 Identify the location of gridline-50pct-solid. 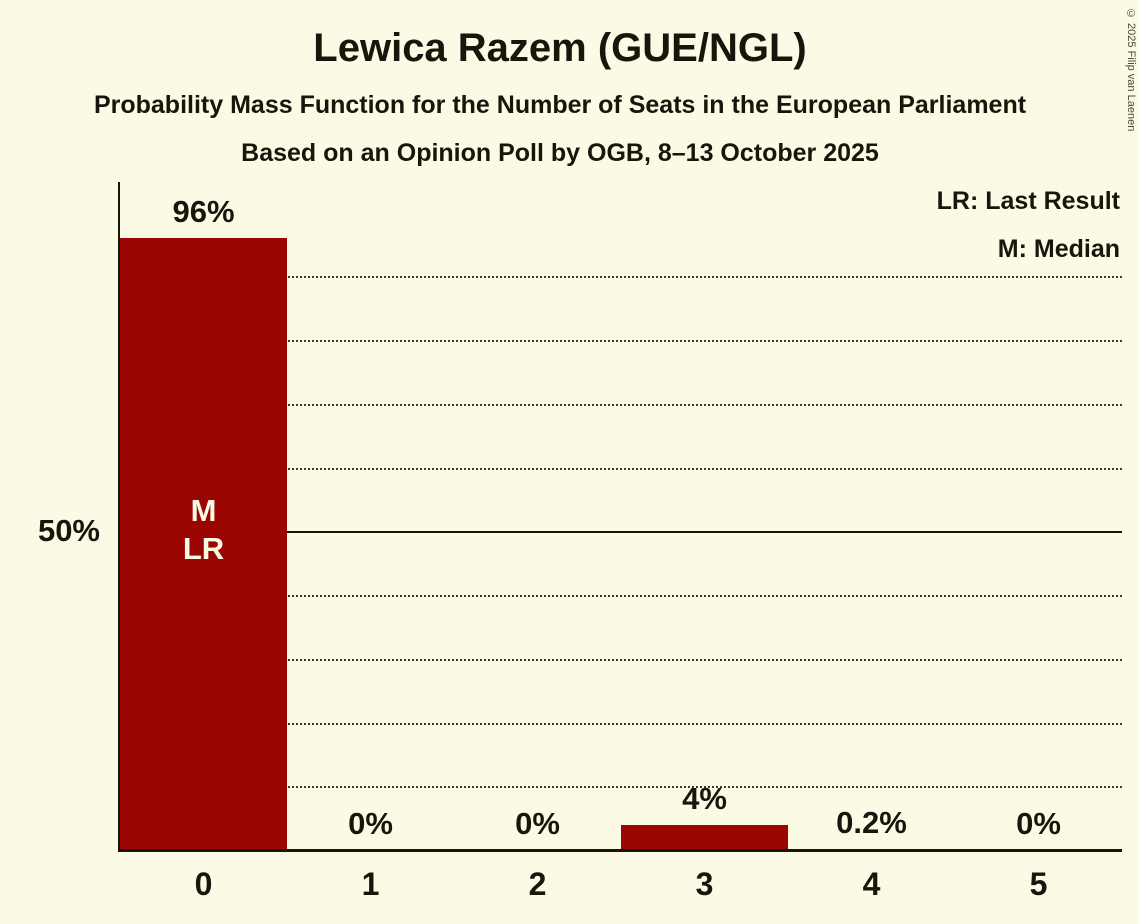
(621, 532).